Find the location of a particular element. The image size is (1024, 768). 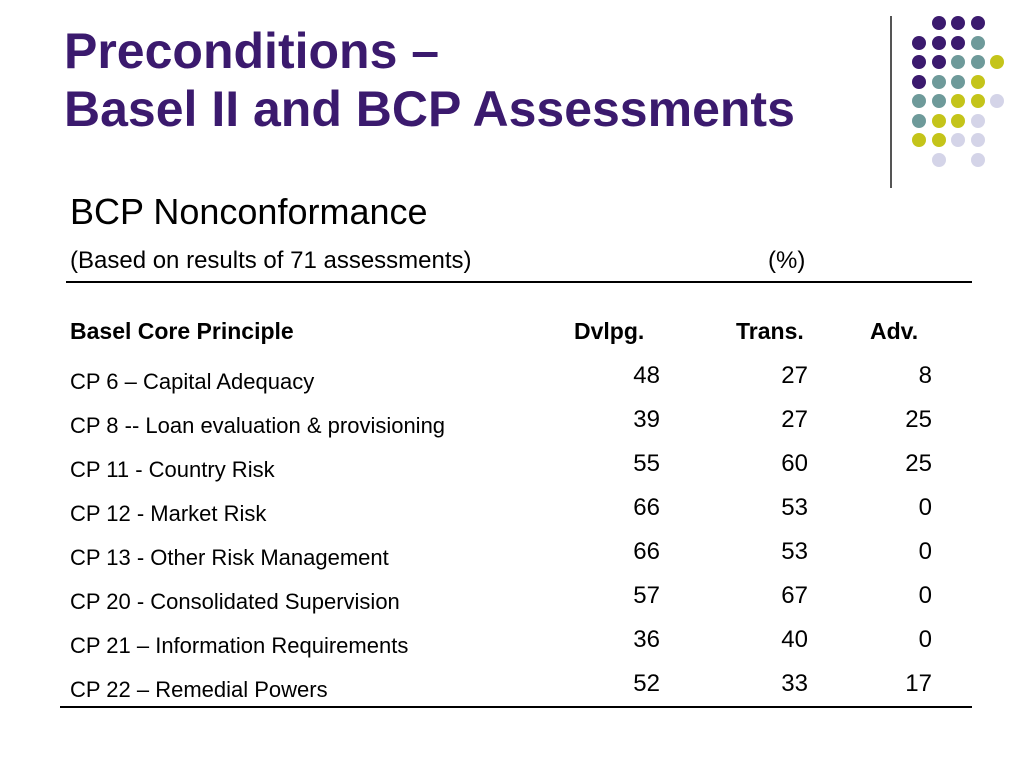

principle-cell: CP 6 – Capital Adequacy is located at coordinates (192, 381).